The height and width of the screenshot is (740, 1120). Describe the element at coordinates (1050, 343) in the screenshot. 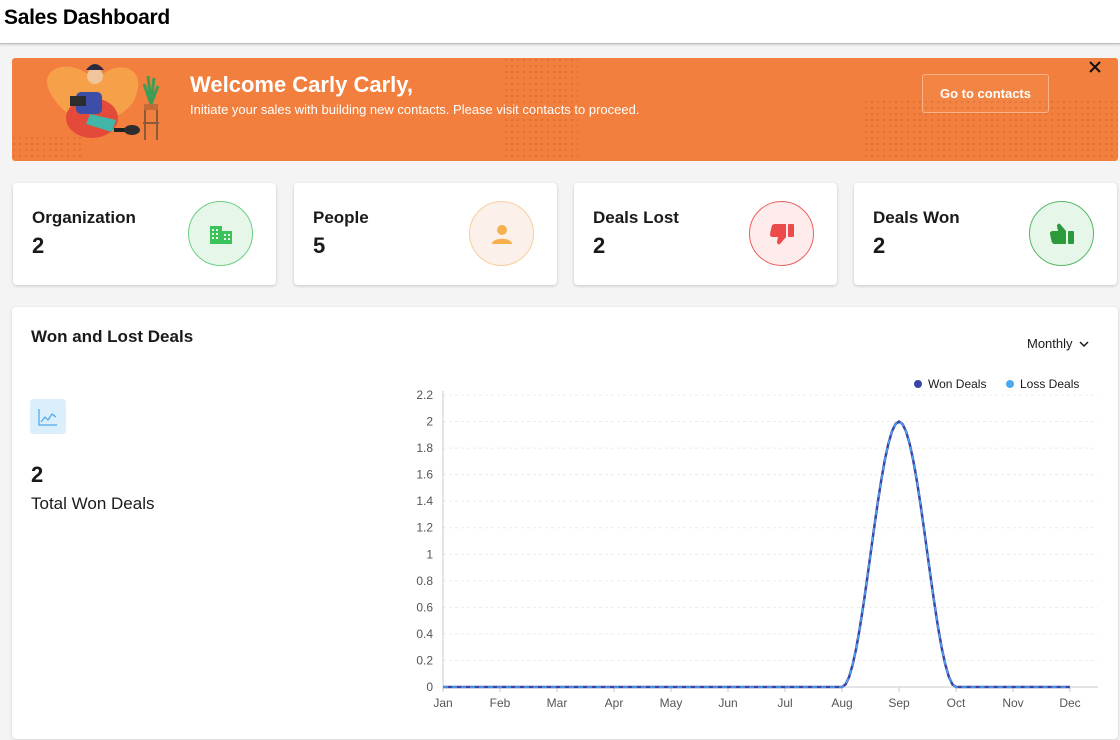

I see `period-select-value: Monthly` at that location.